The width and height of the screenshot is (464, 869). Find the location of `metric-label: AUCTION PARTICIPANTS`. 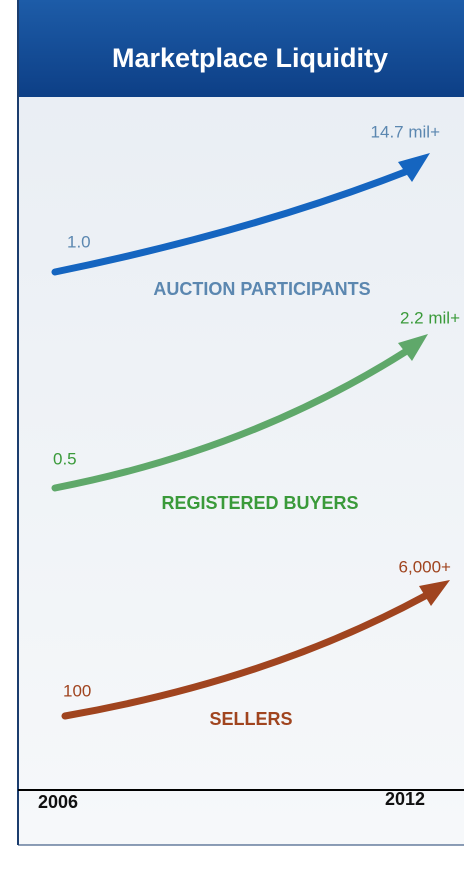

metric-label: AUCTION PARTICIPANTS is located at coordinates (261, 289).